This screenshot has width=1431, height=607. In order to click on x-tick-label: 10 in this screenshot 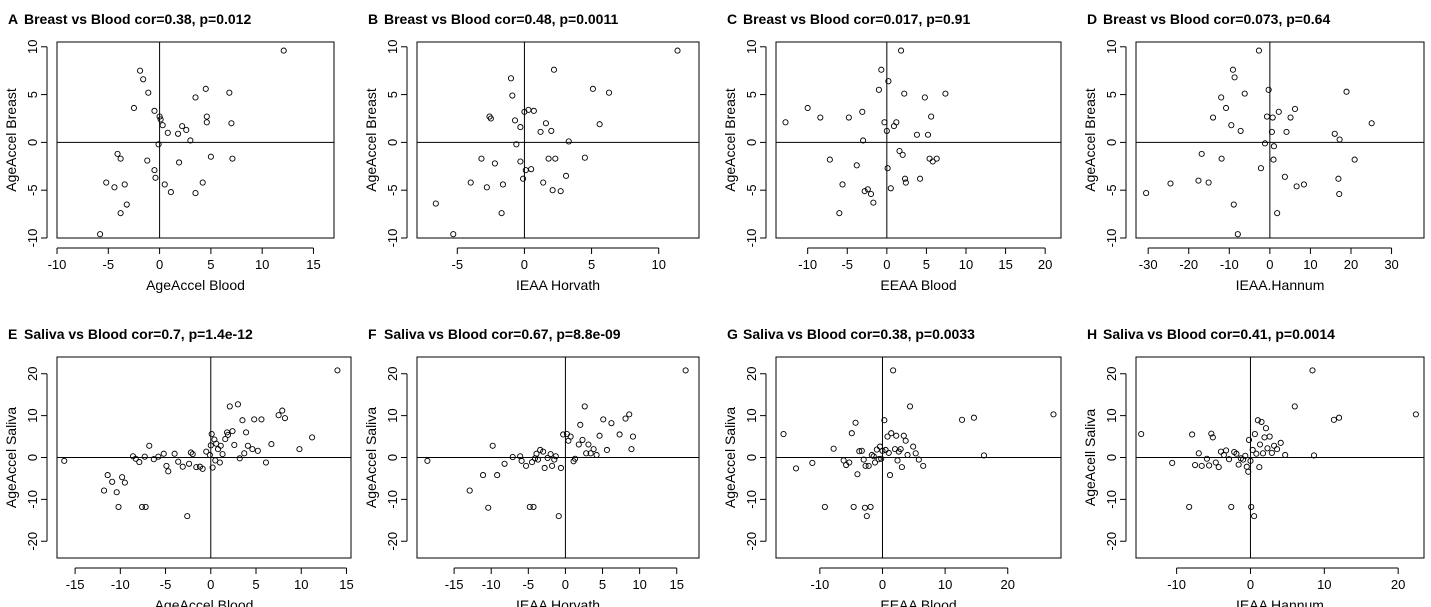, I will do `click(1310, 264)`.